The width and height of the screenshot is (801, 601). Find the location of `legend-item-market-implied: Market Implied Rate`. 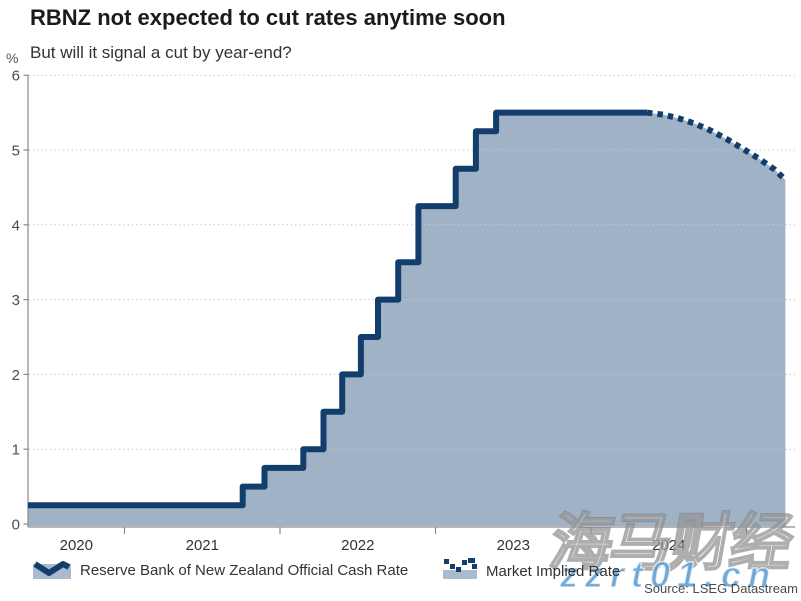

legend-item-market-implied: Market Implied Rate is located at coordinates (531, 571).